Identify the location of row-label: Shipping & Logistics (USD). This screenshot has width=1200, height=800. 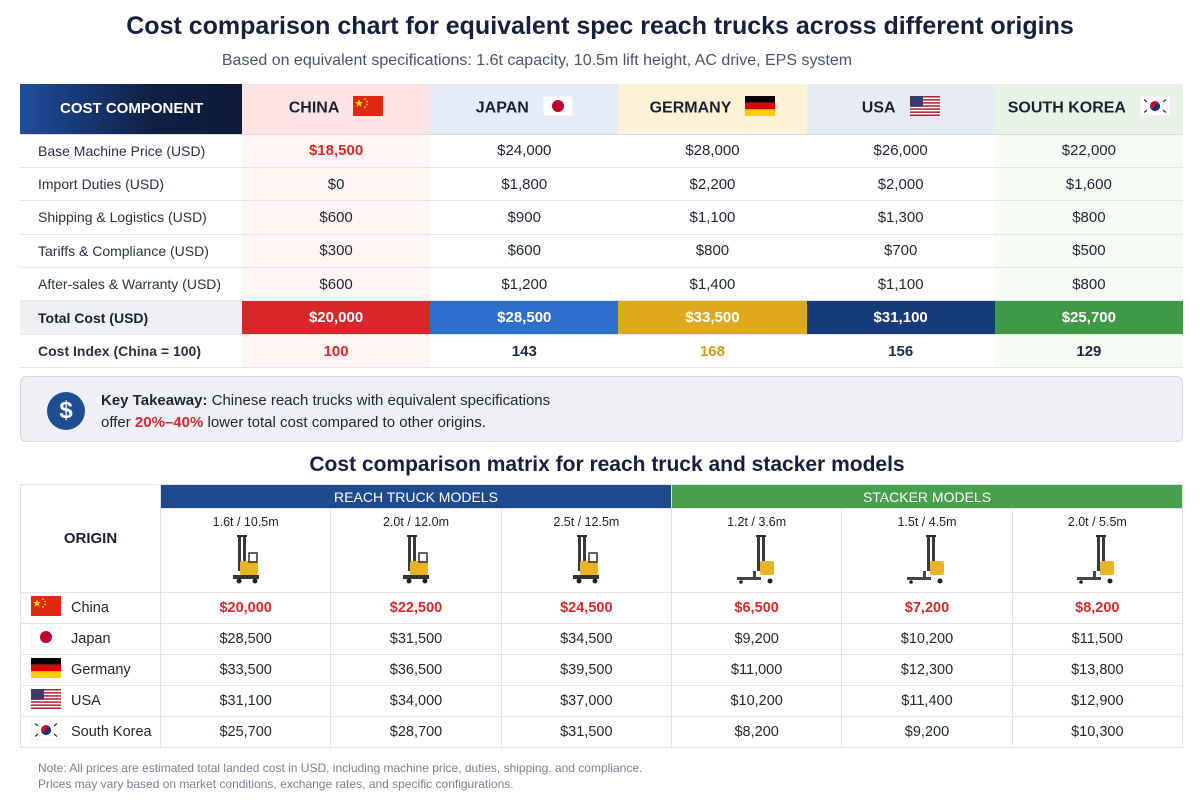
(131, 217).